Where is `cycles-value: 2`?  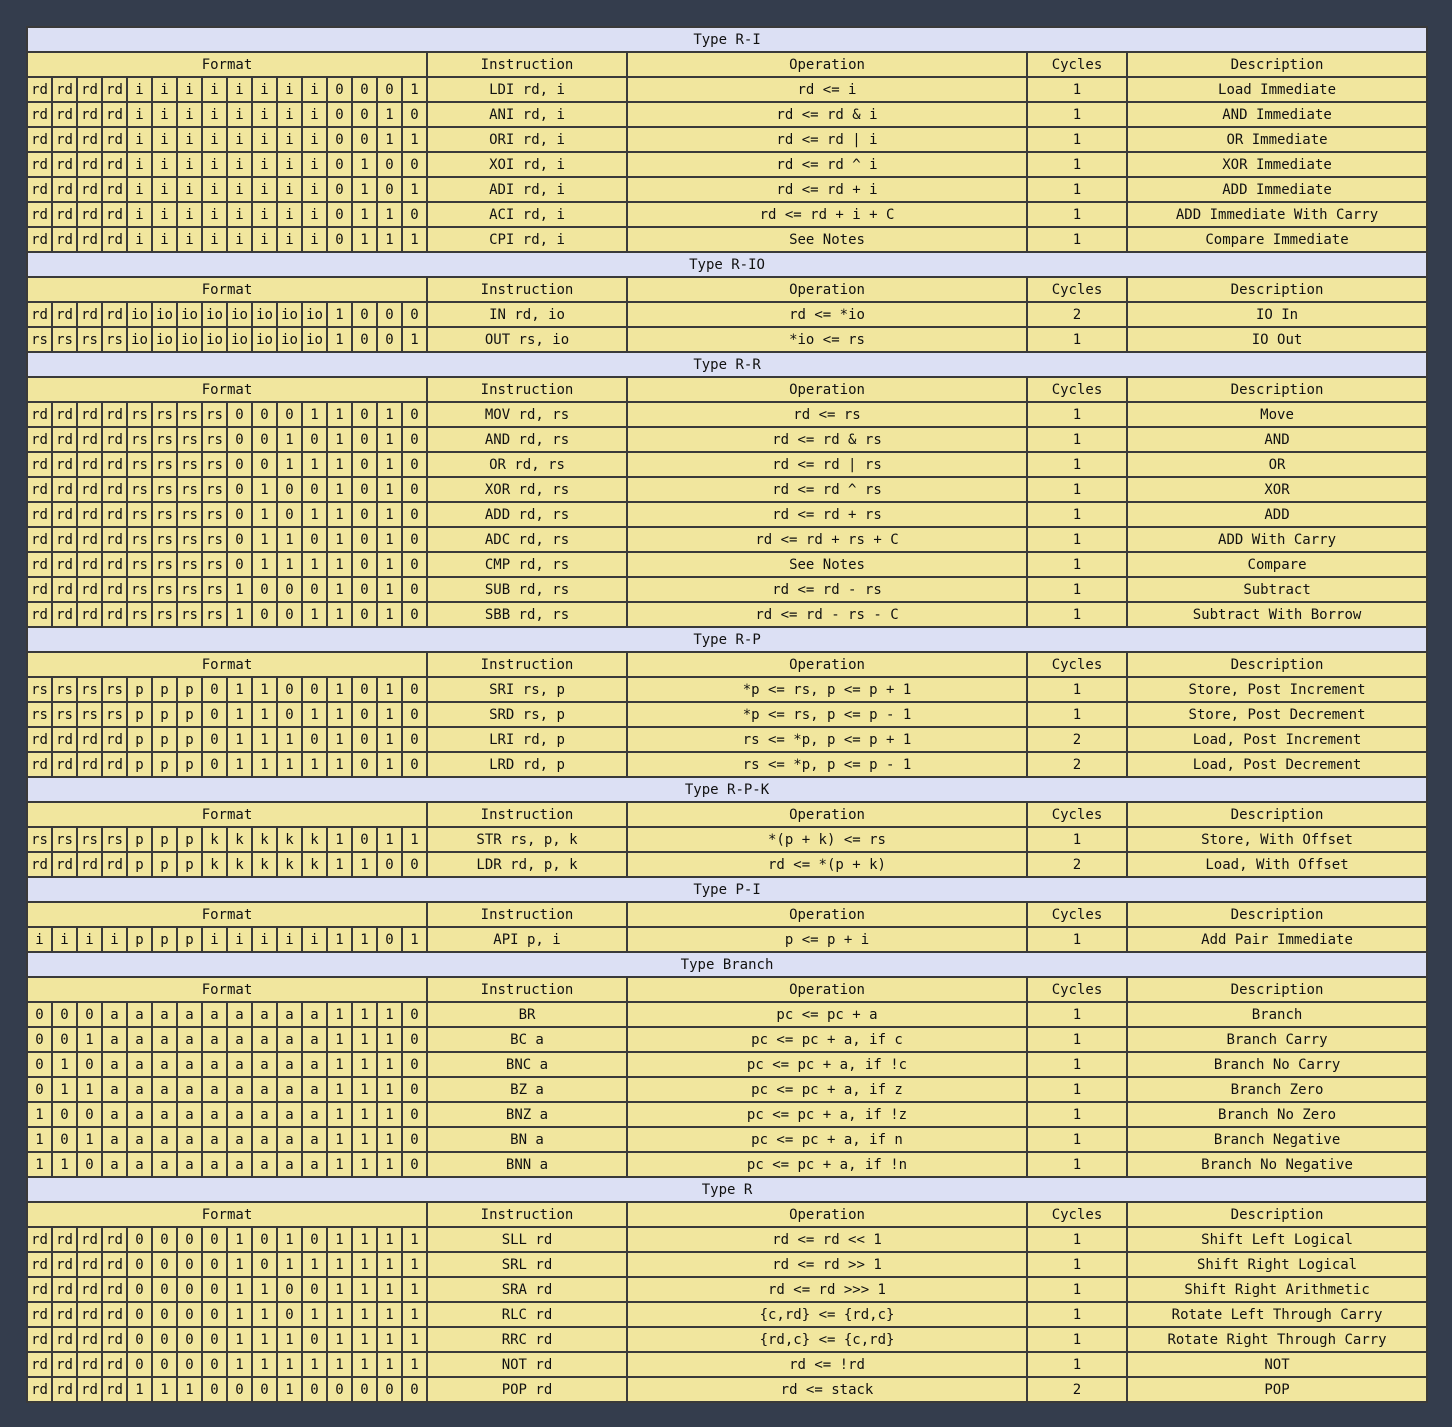 cycles-value: 2 is located at coordinates (1077, 739).